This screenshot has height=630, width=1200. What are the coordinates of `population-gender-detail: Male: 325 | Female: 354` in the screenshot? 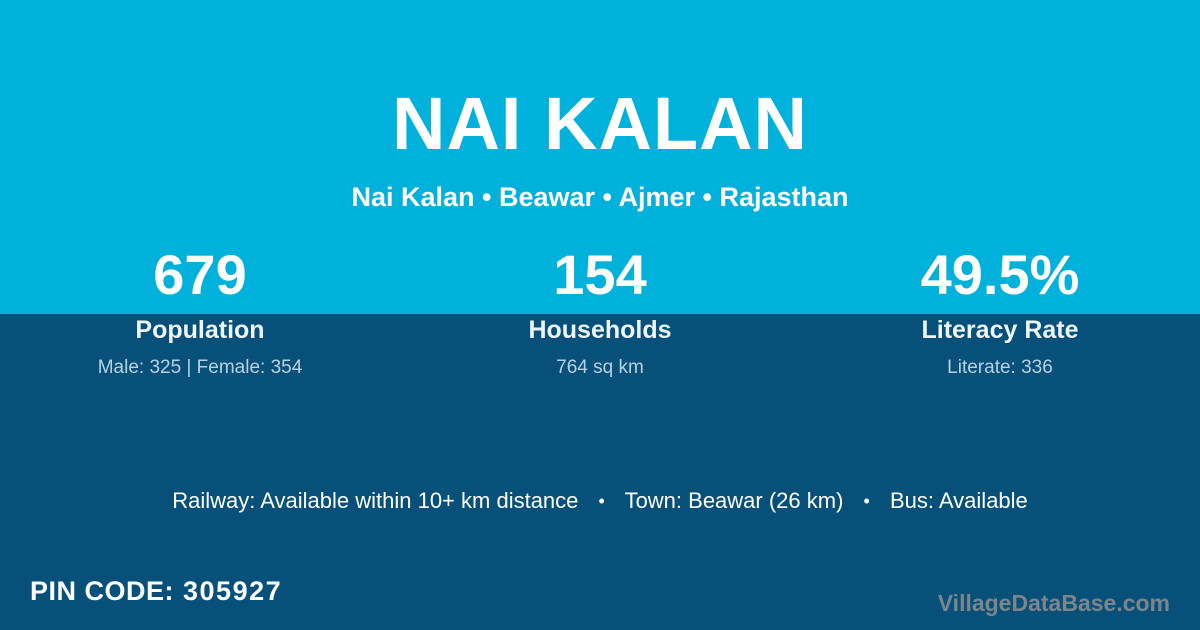 It's located at (200, 367).